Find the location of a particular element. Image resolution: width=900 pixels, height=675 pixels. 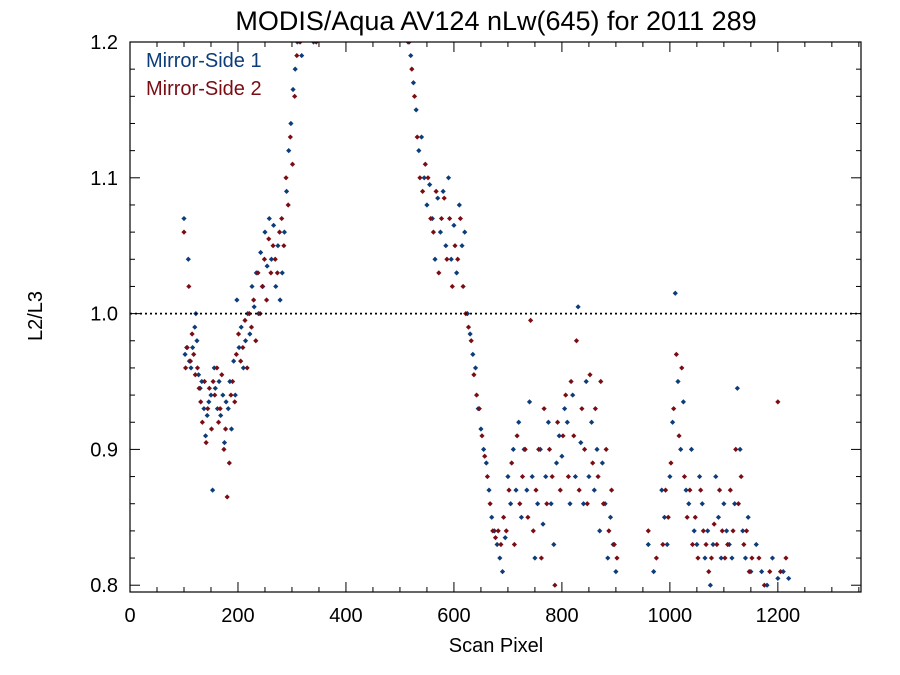

x-tick-label: 800 is located at coordinates (561, 616).